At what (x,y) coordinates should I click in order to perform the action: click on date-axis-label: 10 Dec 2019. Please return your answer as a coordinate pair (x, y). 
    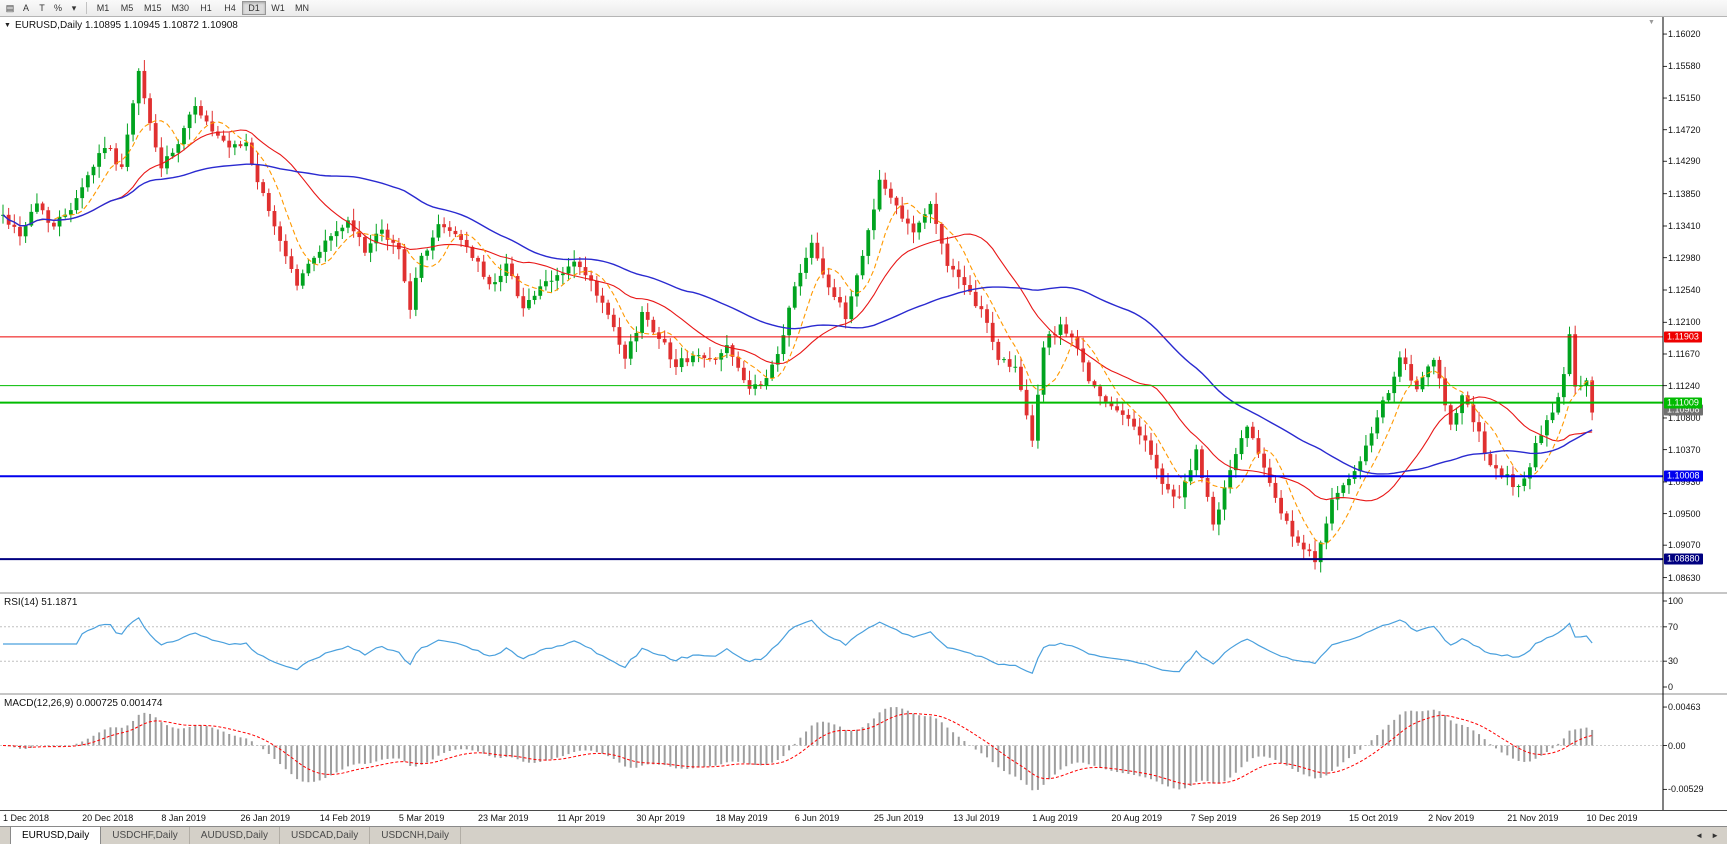
    Looking at the image, I should click on (1612, 818).